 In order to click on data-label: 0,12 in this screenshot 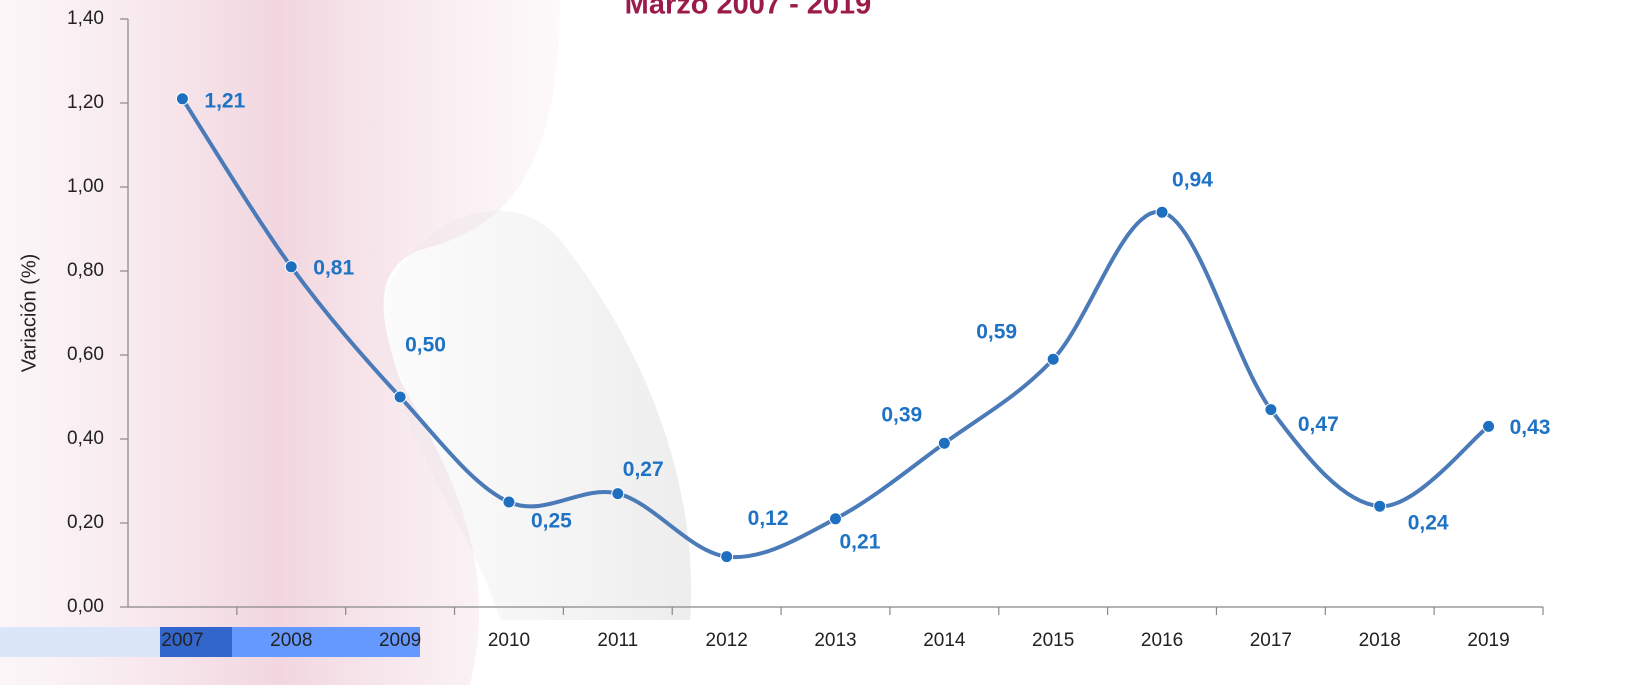, I will do `click(768, 518)`.